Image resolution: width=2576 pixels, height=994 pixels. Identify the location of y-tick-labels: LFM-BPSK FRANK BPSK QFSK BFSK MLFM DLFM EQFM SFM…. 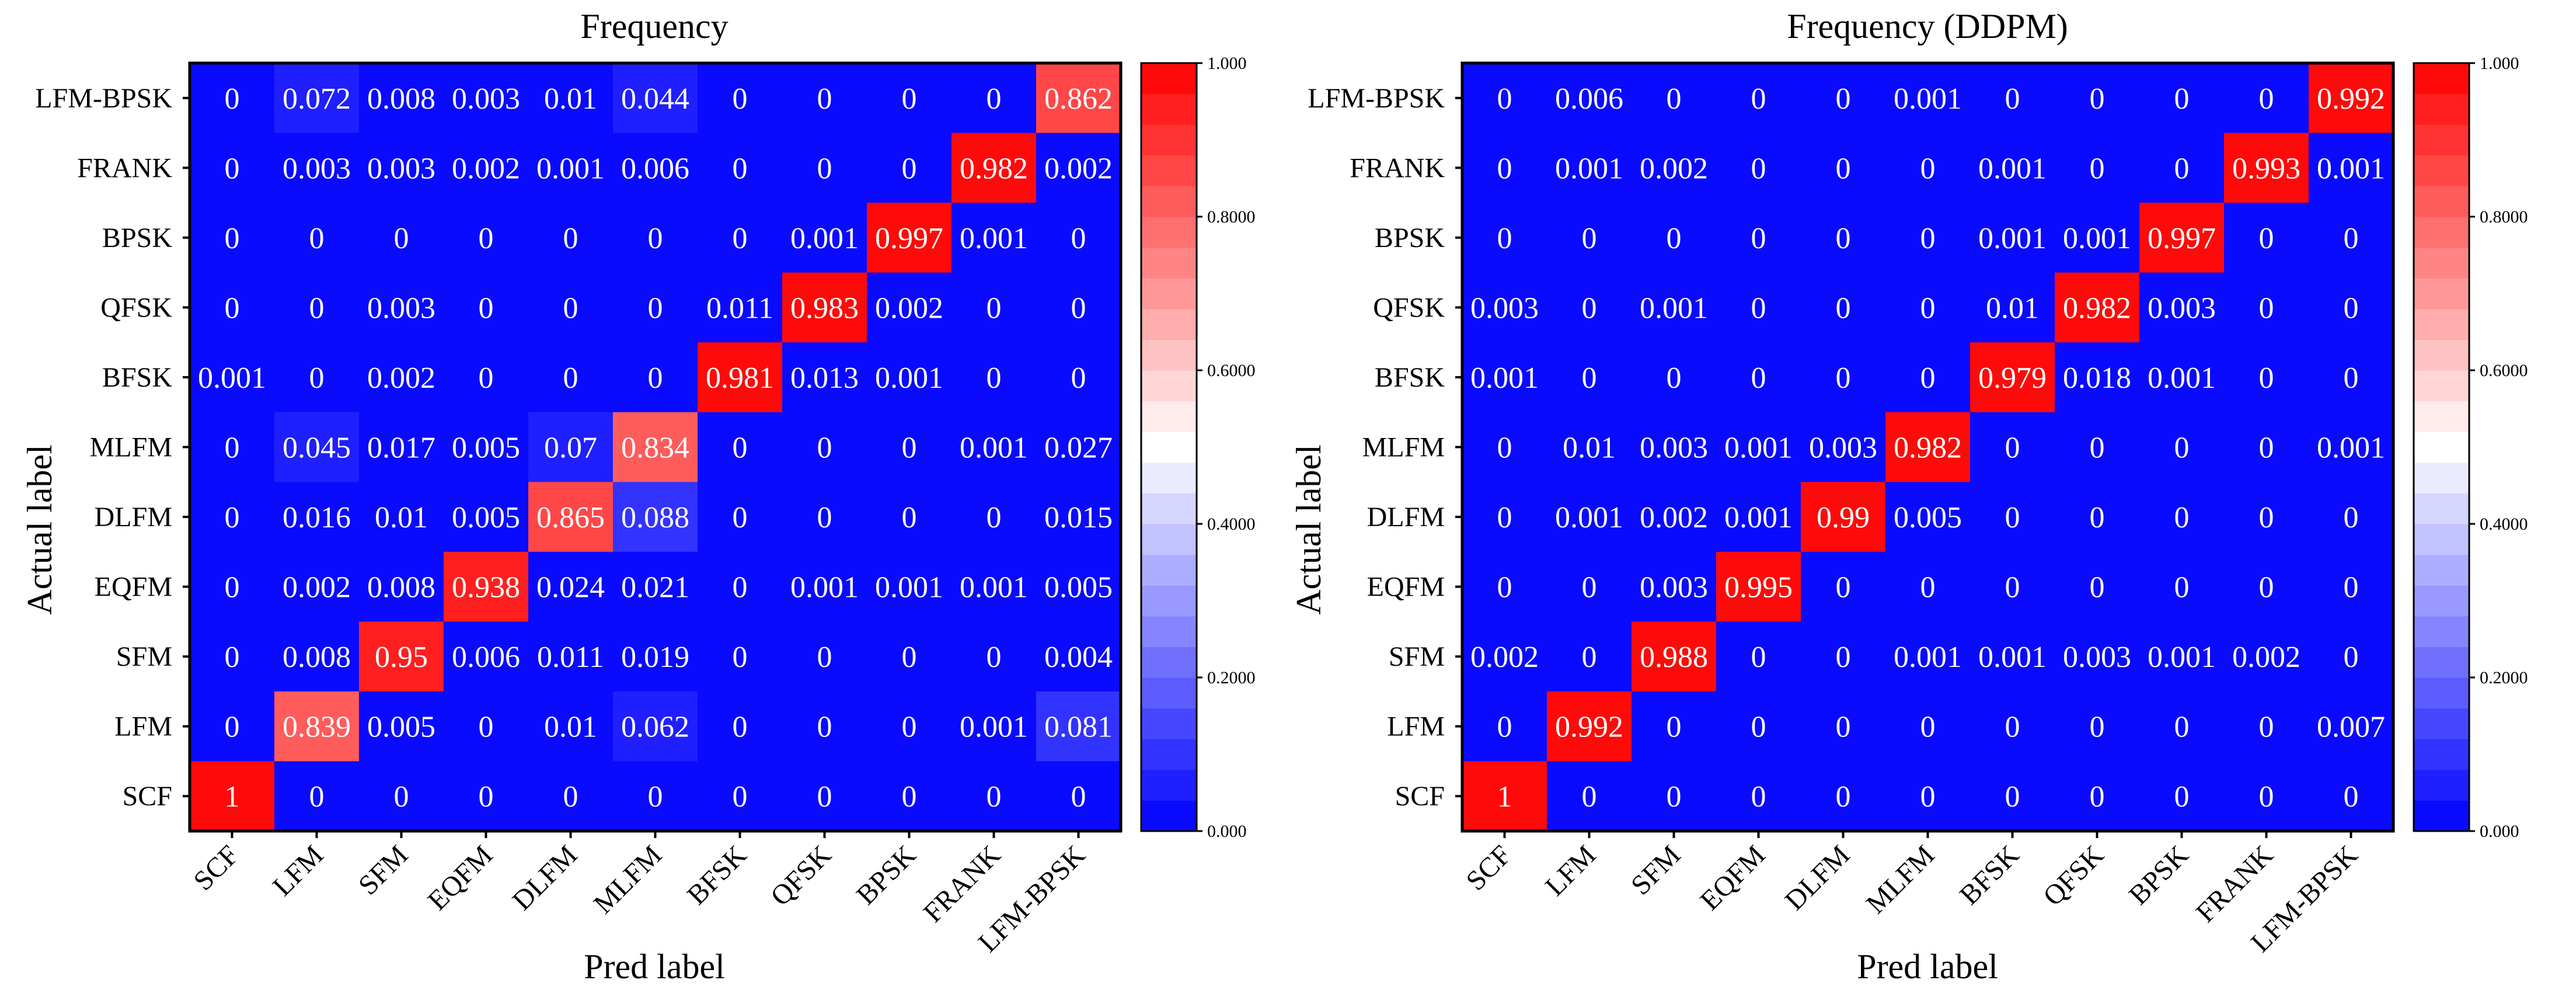
(112, 447).